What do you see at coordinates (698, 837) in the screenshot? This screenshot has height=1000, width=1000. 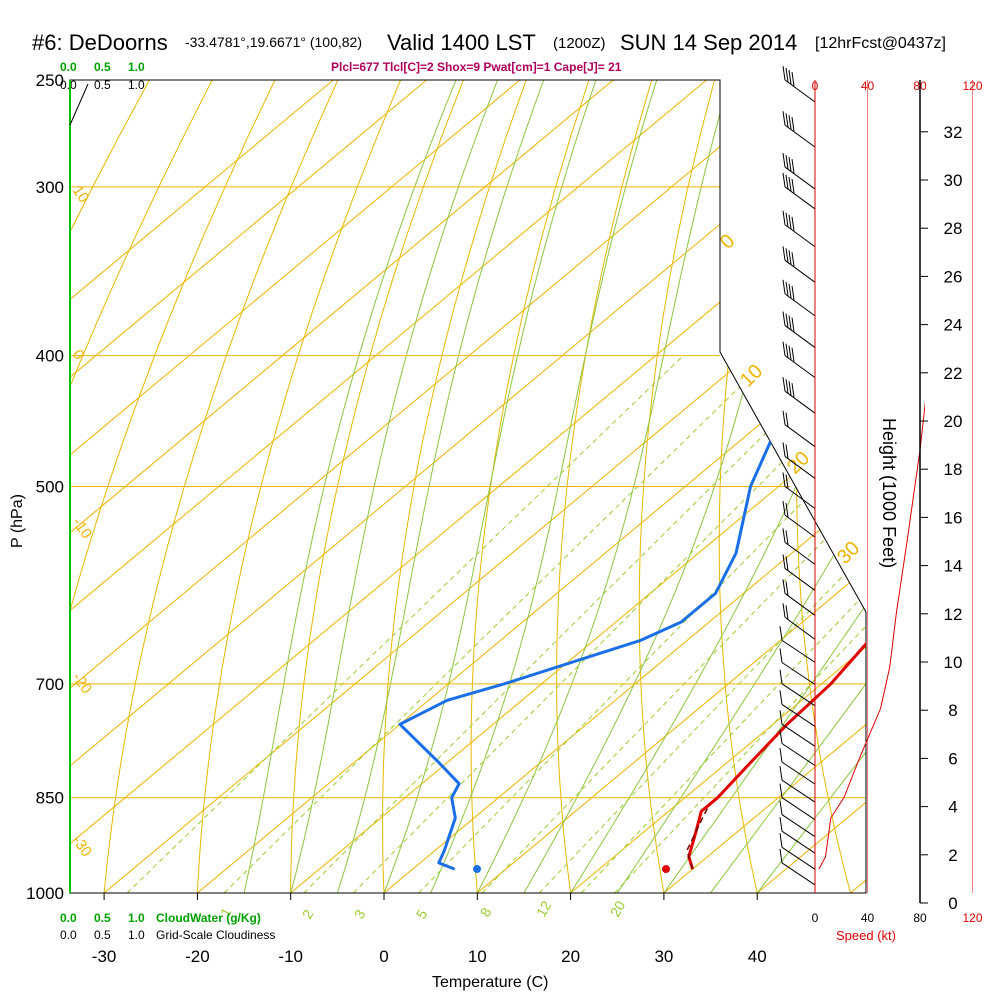 I see `parcel-profile` at bounding box center [698, 837].